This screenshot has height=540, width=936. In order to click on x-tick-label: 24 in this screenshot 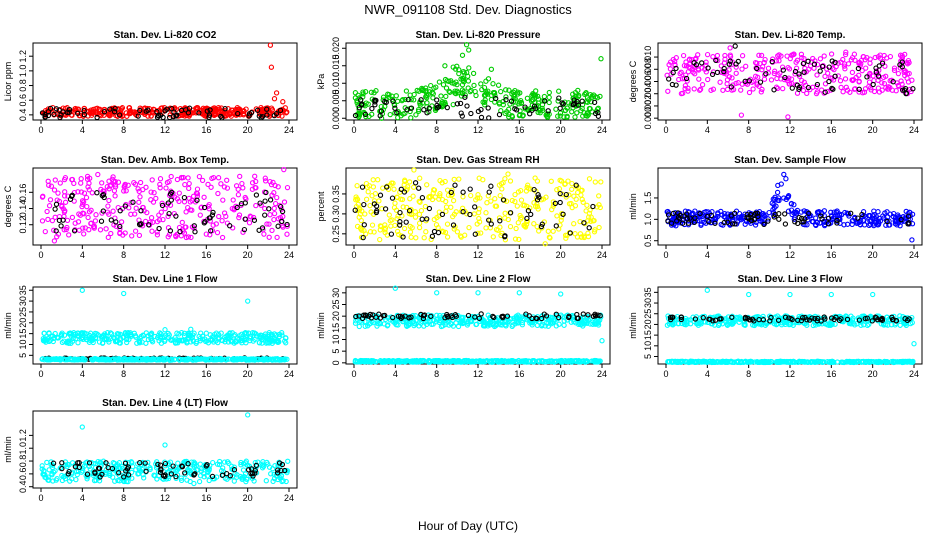, I will do `click(602, 255)`.